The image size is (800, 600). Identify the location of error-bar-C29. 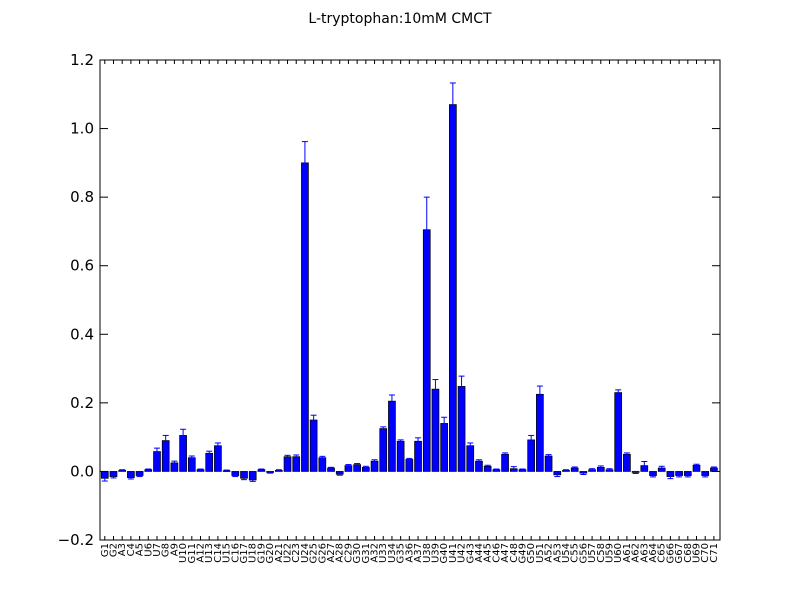
(348, 466).